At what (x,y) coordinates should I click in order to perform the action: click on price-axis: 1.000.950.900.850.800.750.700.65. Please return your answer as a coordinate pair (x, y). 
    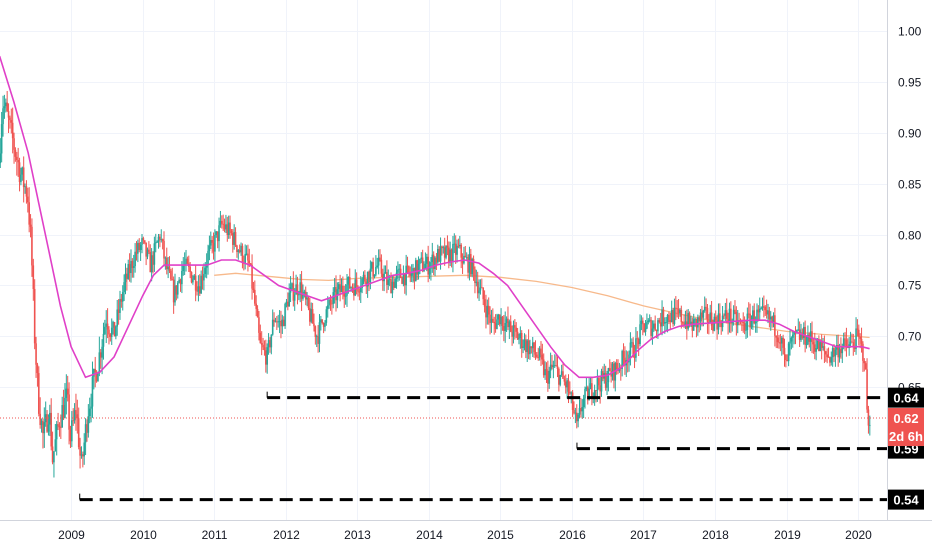
    Looking at the image, I should click on (910, 210).